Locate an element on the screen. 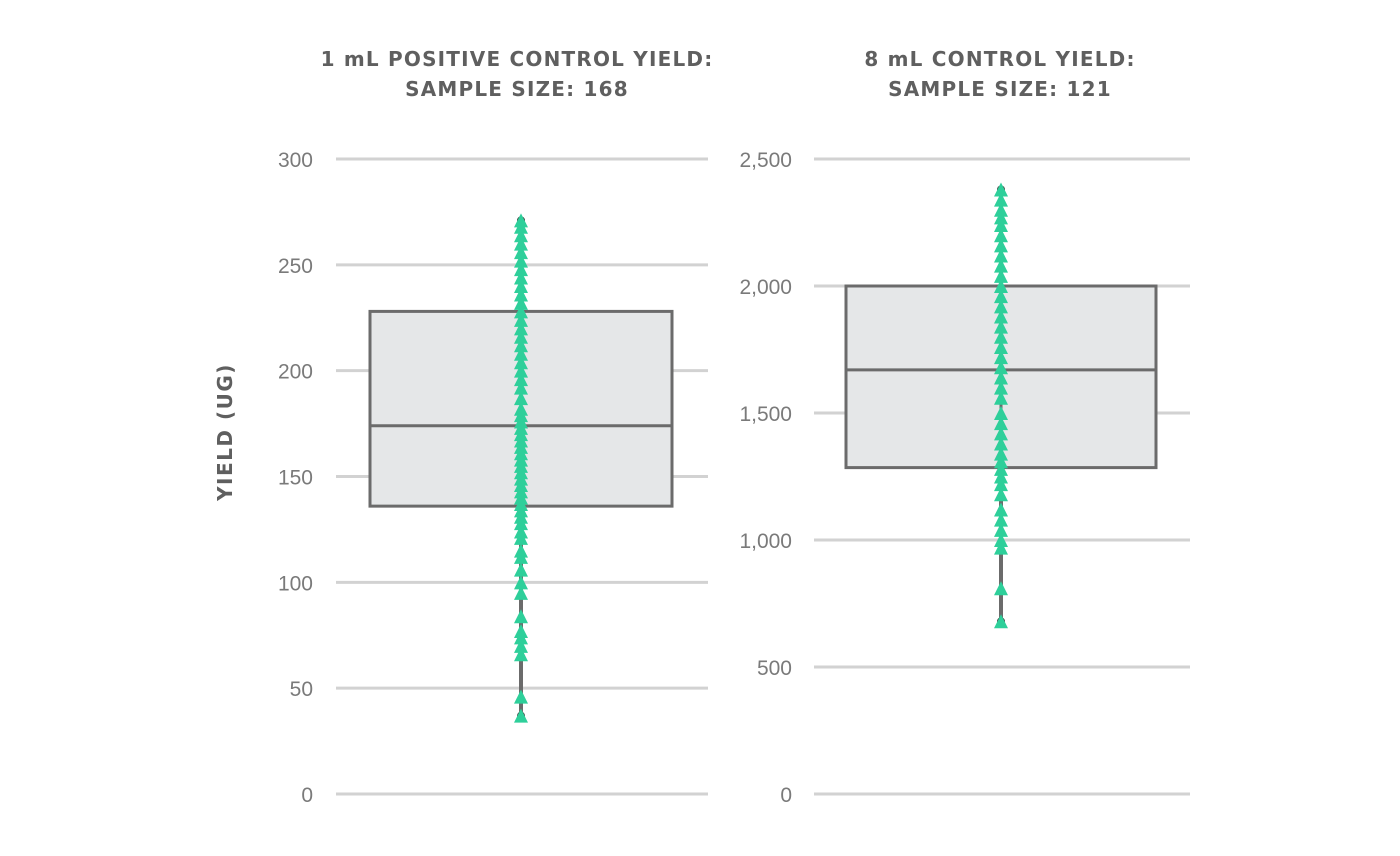 Image resolution: width=1400 pixels, height=856 pixels. chart-1-y-tick-label: 50 is located at coordinates (301, 689).